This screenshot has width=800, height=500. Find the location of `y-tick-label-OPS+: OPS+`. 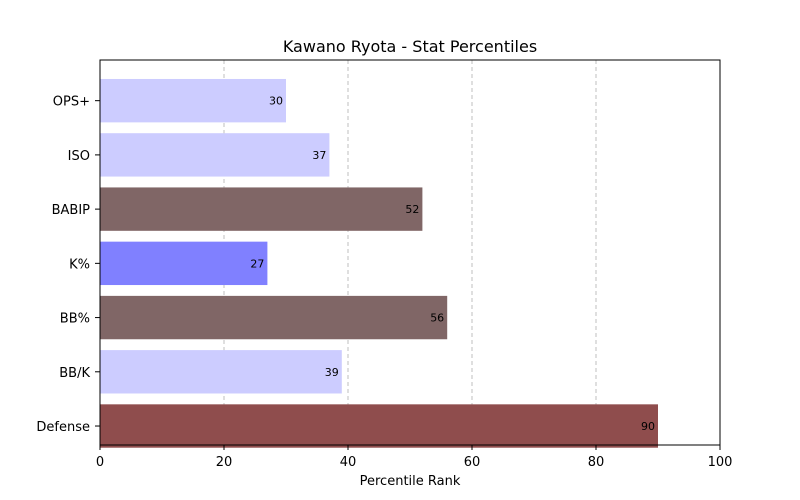

y-tick-label-OPS+: OPS+ is located at coordinates (71, 102).